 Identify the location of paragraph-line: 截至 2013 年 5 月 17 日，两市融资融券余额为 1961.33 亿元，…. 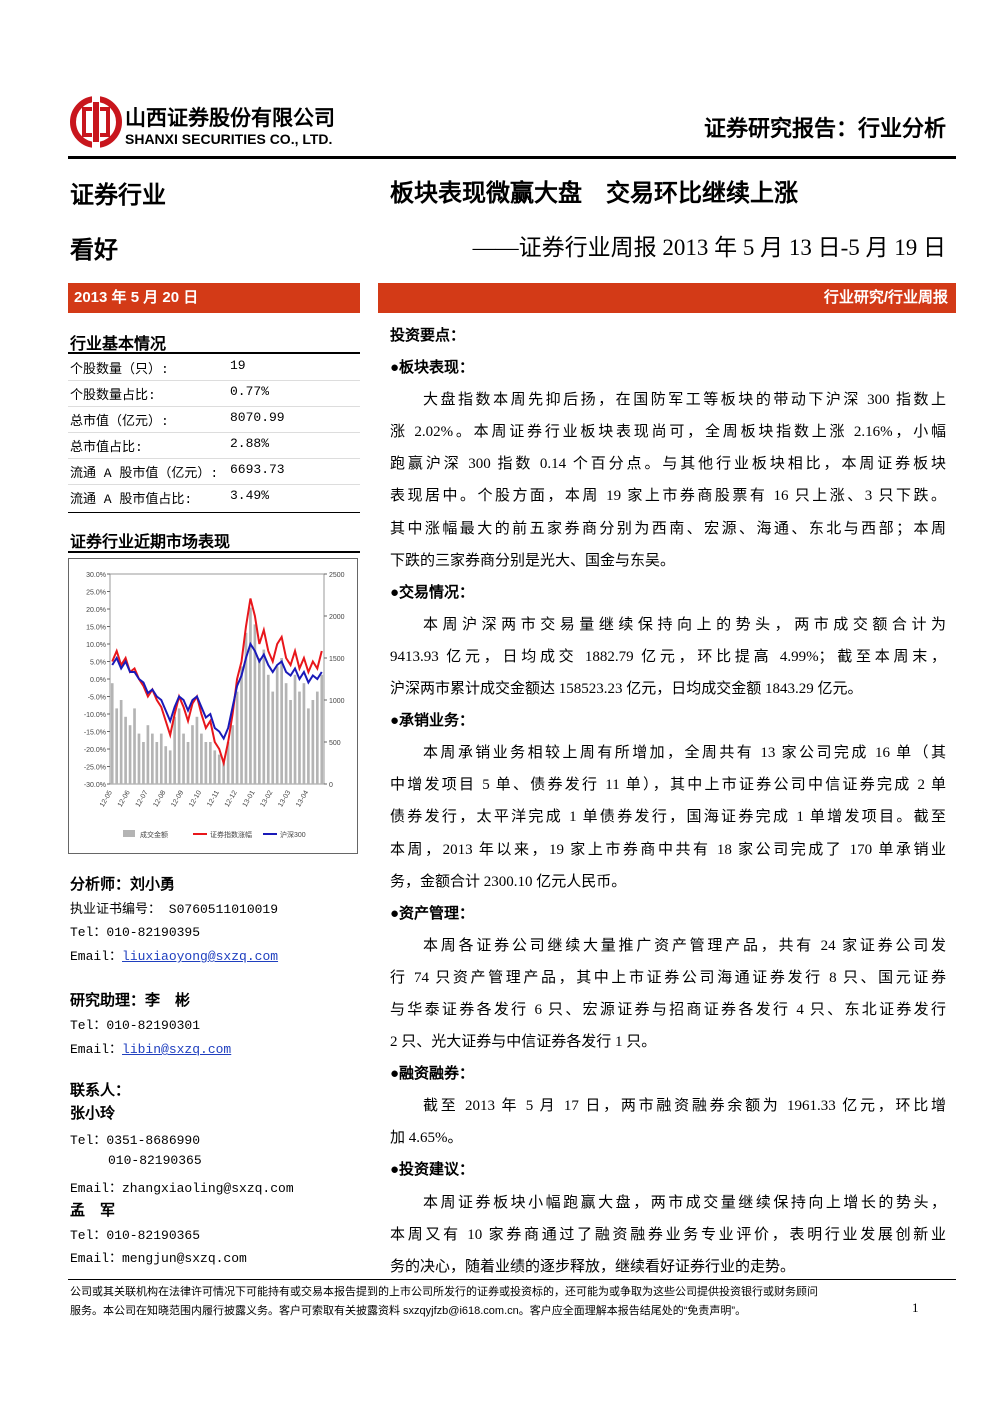
(684, 1106).